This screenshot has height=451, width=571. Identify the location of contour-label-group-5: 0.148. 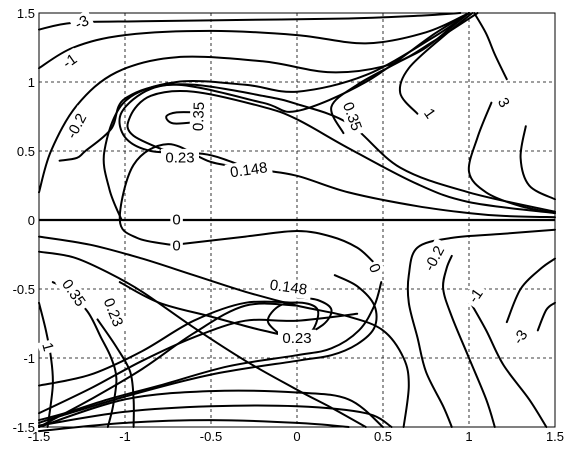
(249, 170).